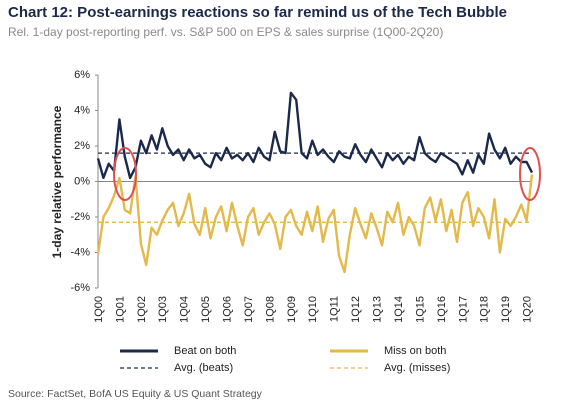 The image size is (571, 410). Describe the element at coordinates (506, 309) in the screenshot. I see `x-tick-label: 1Q19` at that location.